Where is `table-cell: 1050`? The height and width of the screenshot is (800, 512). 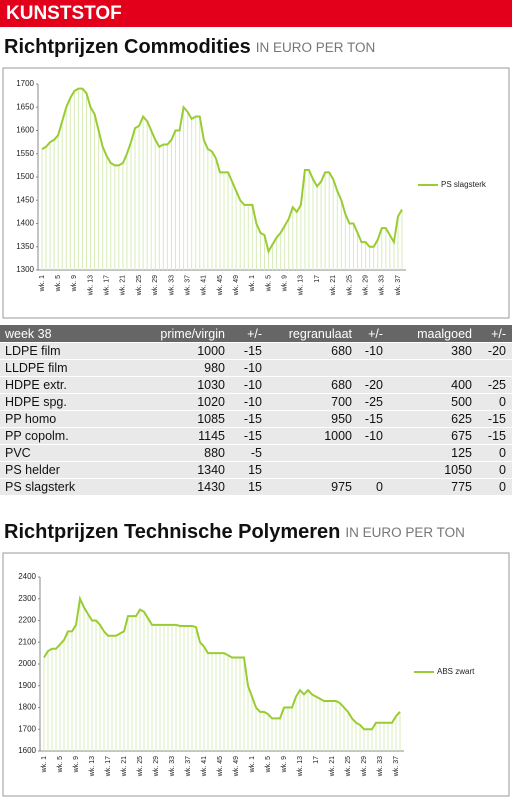 table-cell: 1050 is located at coordinates (458, 470).